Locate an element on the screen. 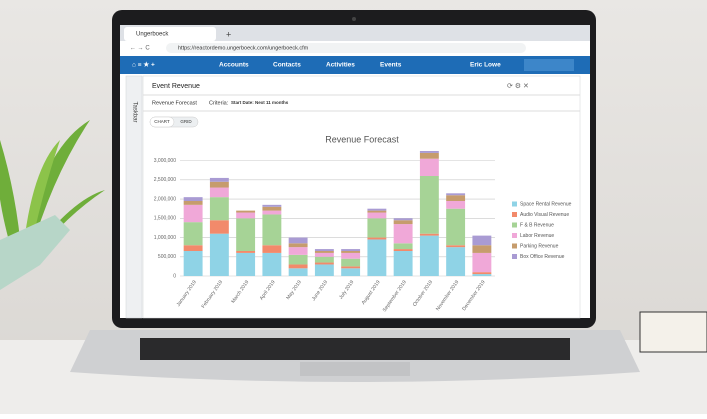  y-tick-label: 1,500,000 is located at coordinates (165, 219).